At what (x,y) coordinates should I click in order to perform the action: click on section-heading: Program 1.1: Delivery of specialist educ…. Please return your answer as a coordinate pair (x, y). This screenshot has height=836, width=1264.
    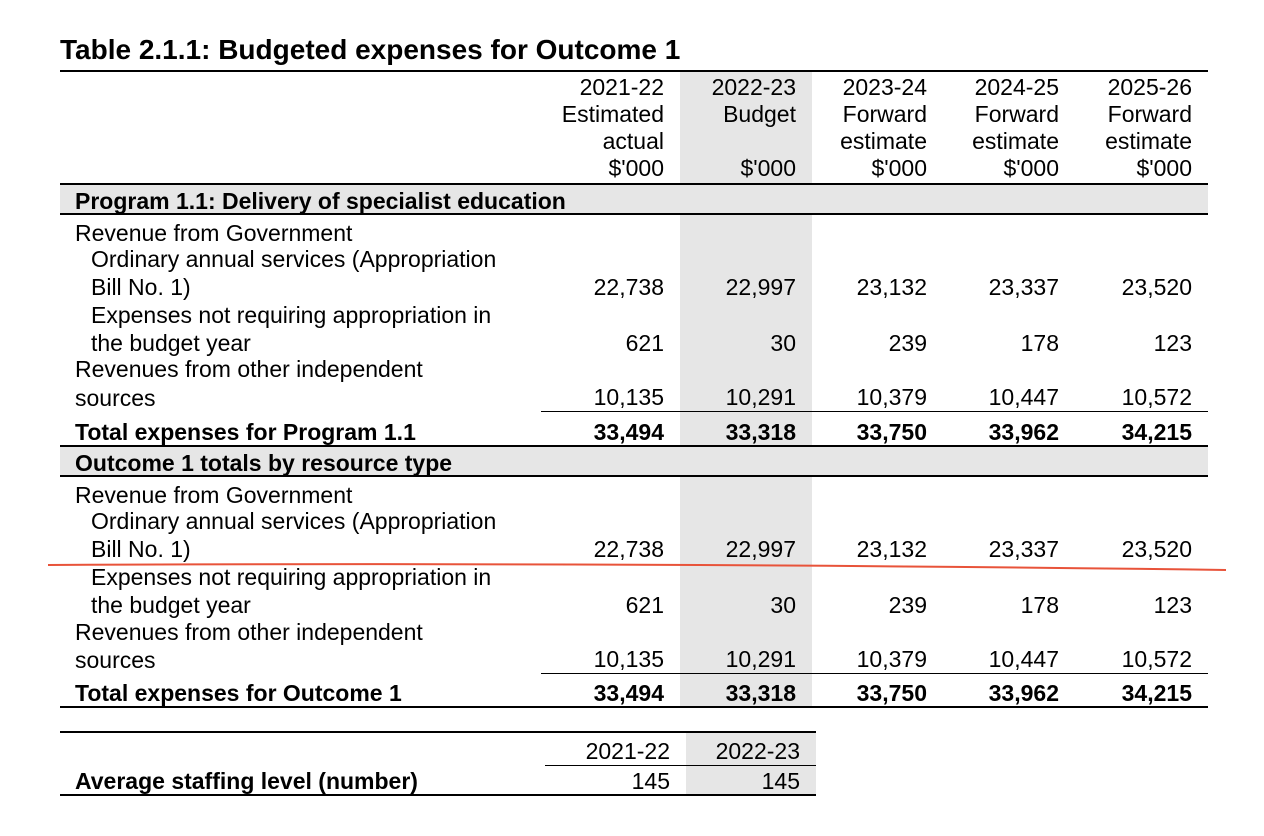
    Looking at the image, I should click on (320, 201).